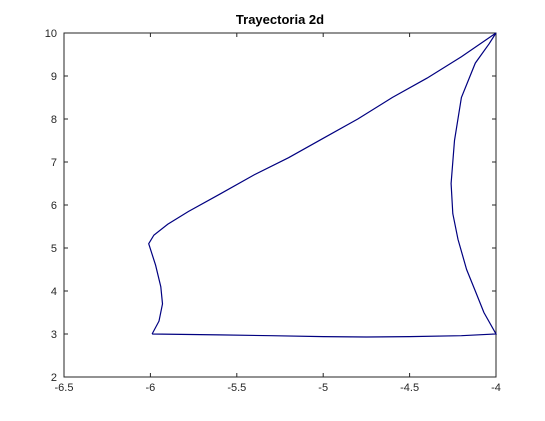 Image resolution: width=545 pixels, height=421 pixels. I want to click on y-tick-label: 10, so click(51, 34).